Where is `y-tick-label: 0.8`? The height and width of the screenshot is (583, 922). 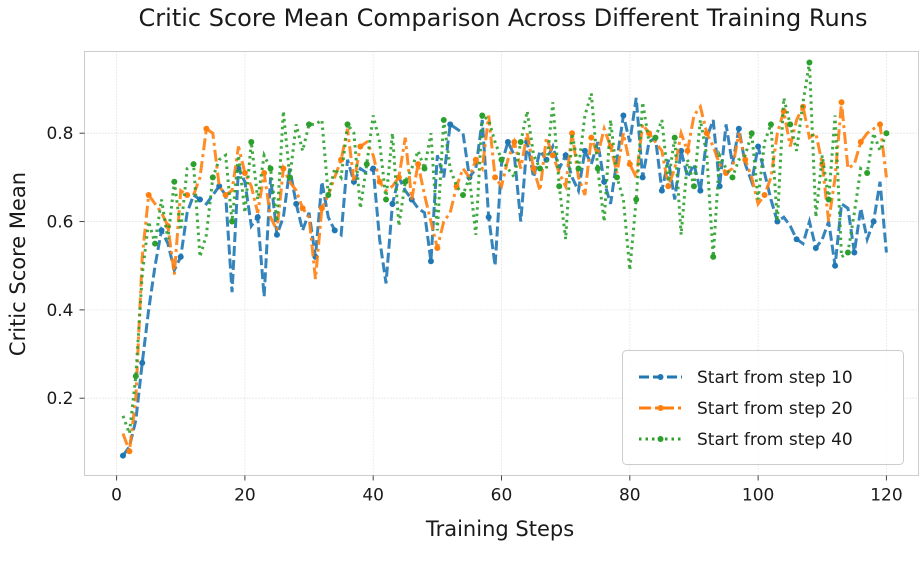
y-tick-label: 0.8 is located at coordinates (59, 134).